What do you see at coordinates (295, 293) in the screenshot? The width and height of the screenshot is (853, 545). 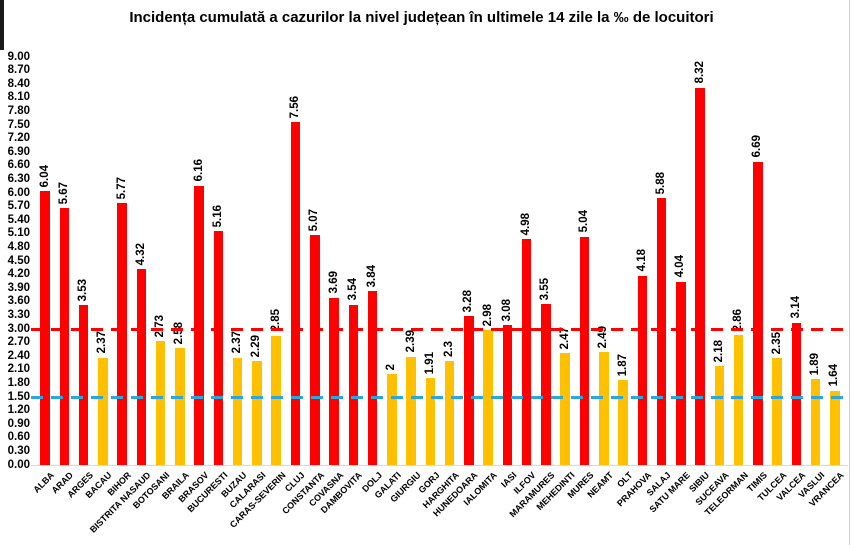 I see `bar-cluj` at bounding box center [295, 293].